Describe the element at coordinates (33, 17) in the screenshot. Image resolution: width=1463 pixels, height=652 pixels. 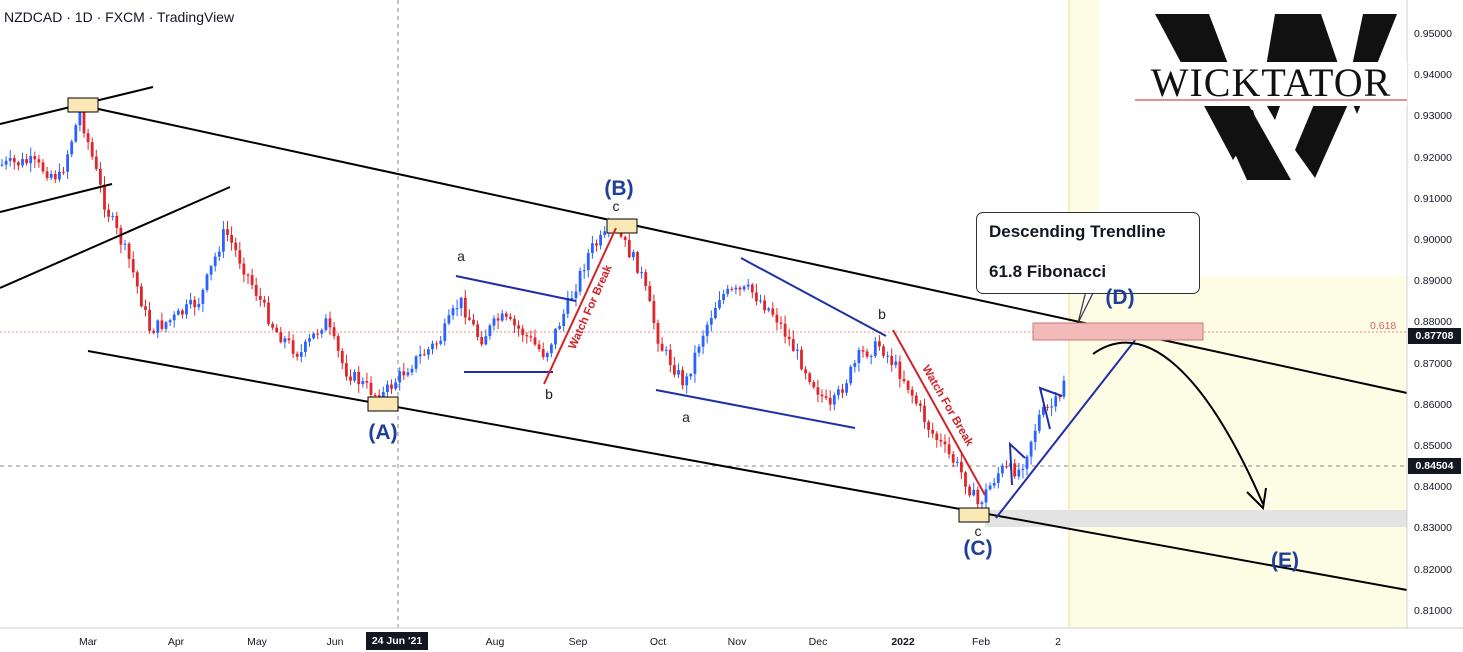
I see `symbol: NZDCAD` at that location.